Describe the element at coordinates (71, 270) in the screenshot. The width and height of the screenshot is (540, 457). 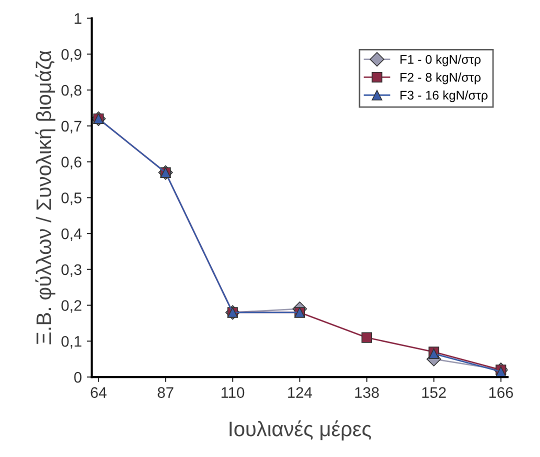
I see `y-tick-label: 0,3` at that location.